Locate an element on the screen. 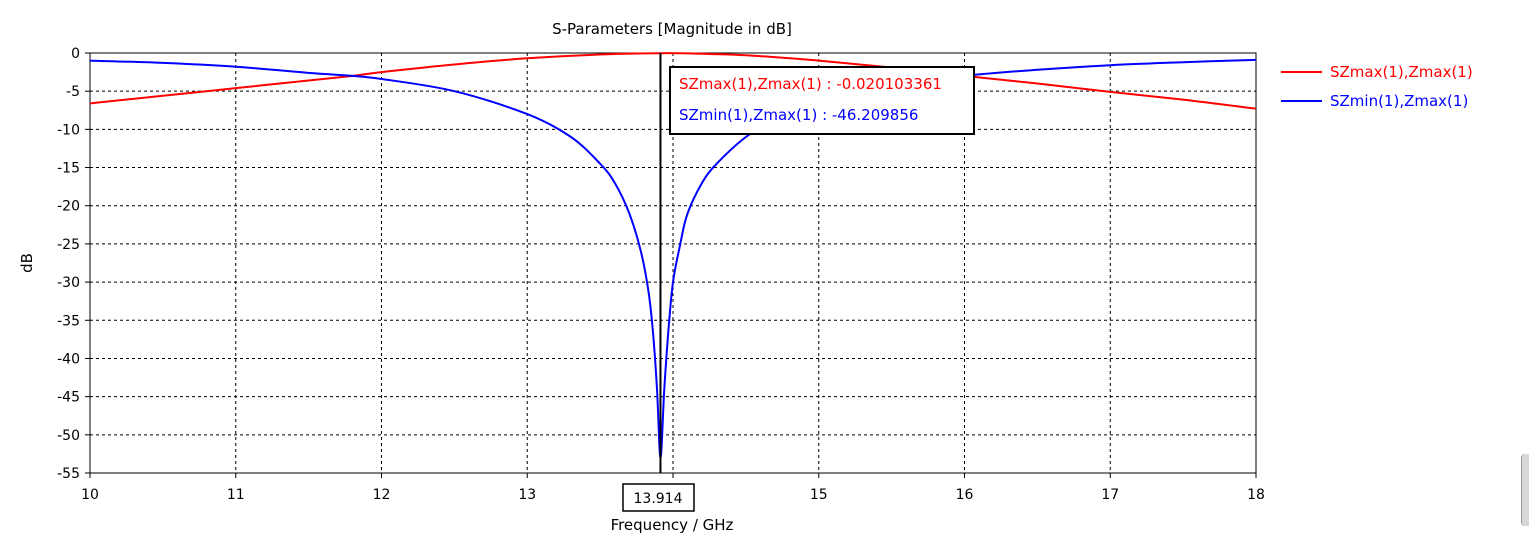  x-tick-label: 12 is located at coordinates (382, 495).